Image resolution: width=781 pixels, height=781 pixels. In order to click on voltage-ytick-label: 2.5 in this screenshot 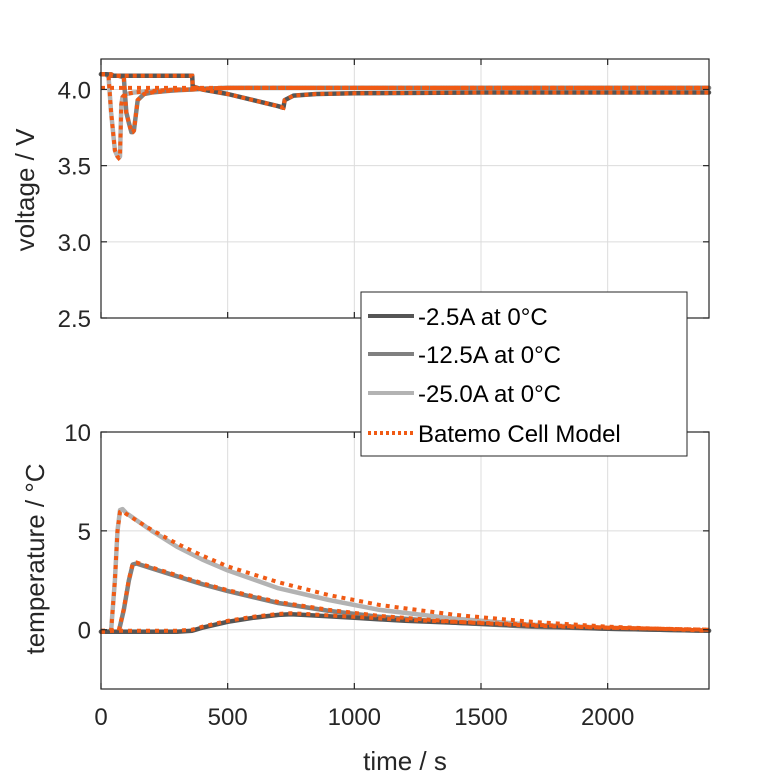, I will do `click(74, 319)`.